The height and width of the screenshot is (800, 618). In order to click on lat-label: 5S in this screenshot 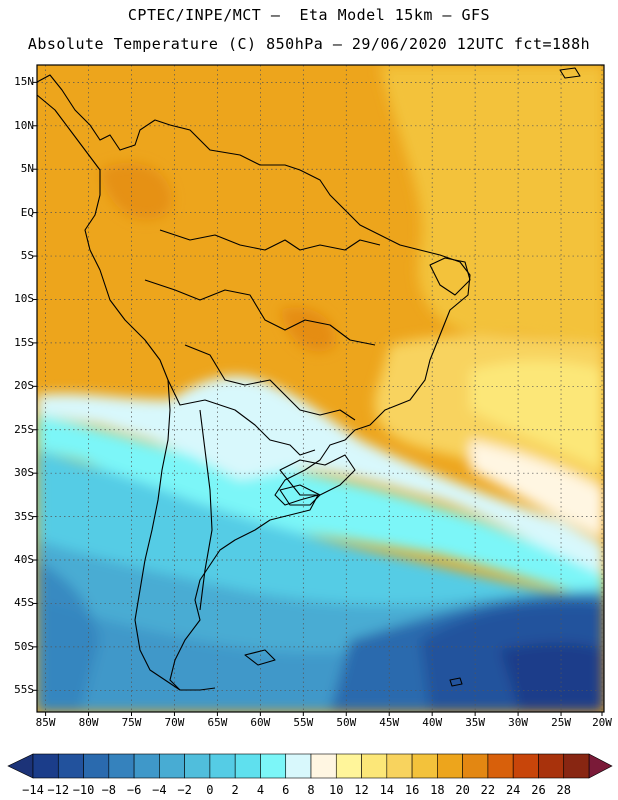, I will do `click(27, 256)`.